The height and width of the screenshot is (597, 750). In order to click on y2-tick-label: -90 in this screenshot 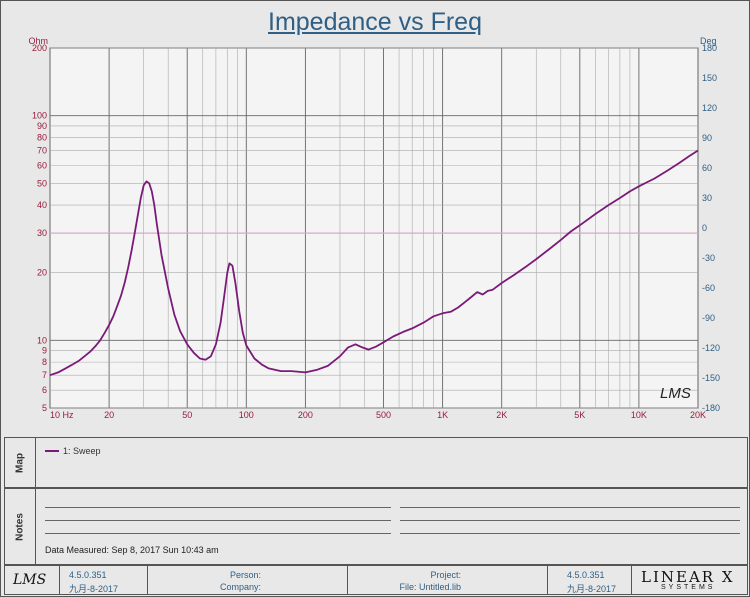, I will do `click(708, 318)`.